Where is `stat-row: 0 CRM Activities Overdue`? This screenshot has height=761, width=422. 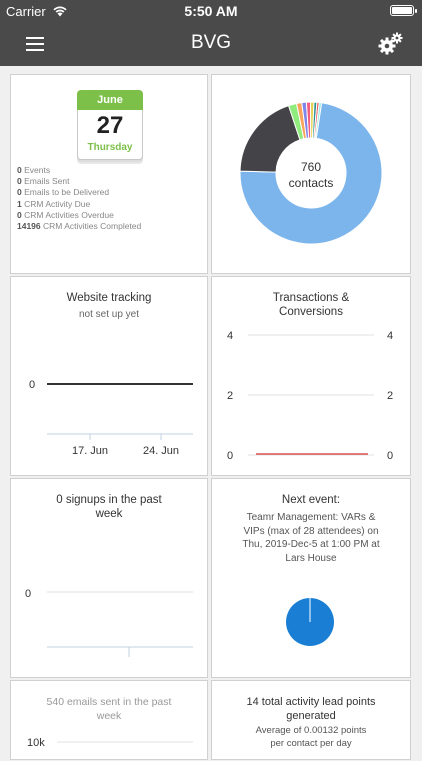 stat-row: 0 CRM Activities Overdue is located at coordinates (79, 215).